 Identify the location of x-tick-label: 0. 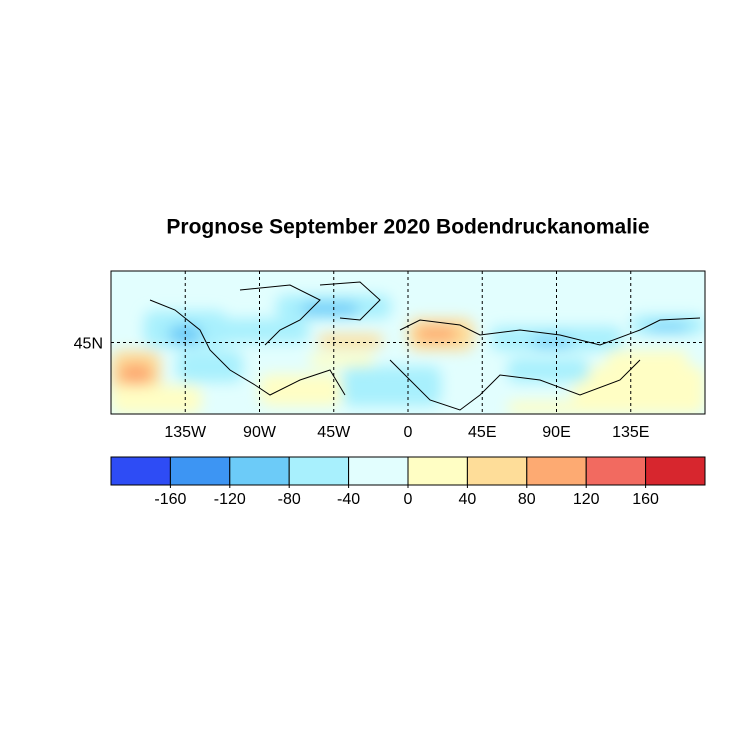
(408, 432).